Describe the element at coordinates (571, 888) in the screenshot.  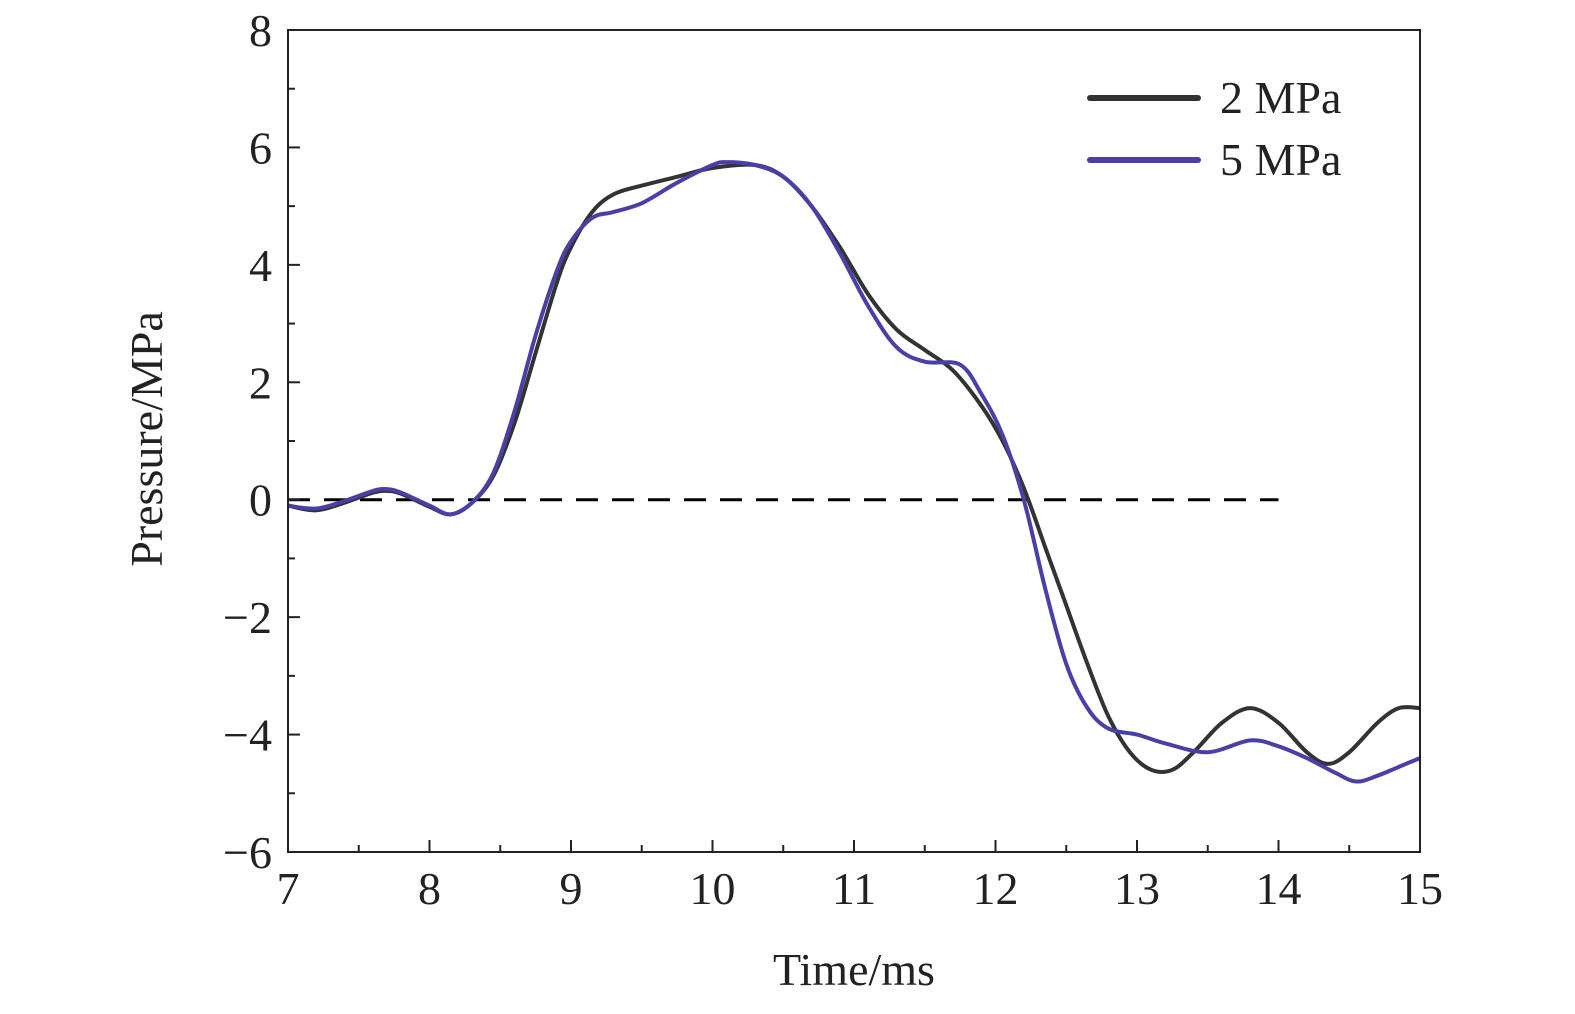
I see `x-tick-label: 9` at that location.